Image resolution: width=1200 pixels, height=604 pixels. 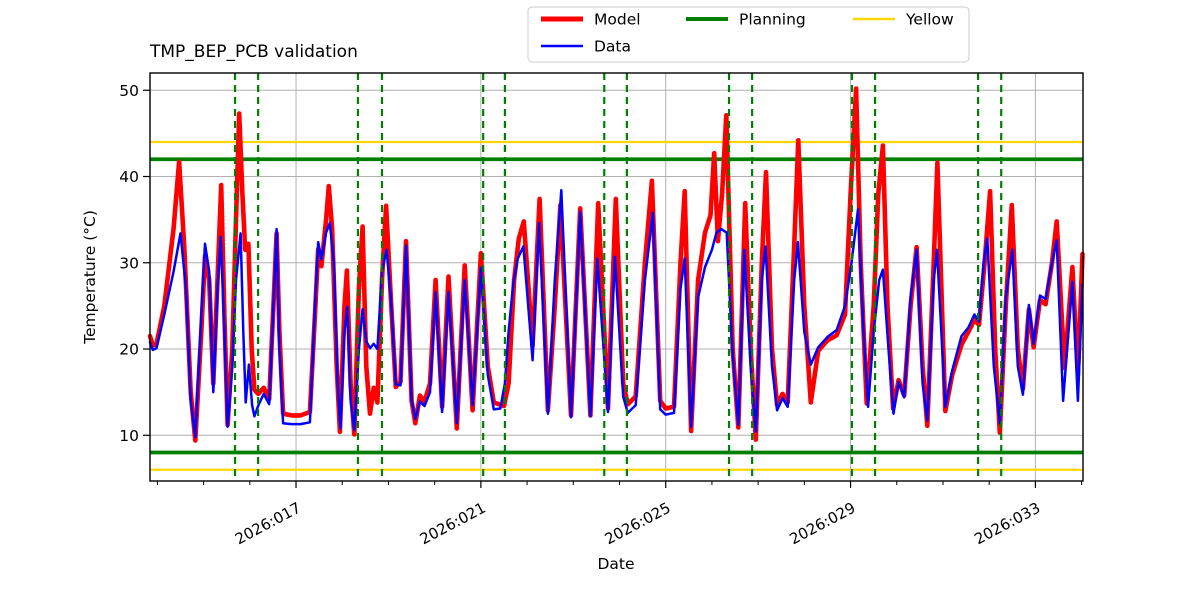 What do you see at coordinates (129, 263) in the screenshot?
I see `y-tick-label: 30` at bounding box center [129, 263].